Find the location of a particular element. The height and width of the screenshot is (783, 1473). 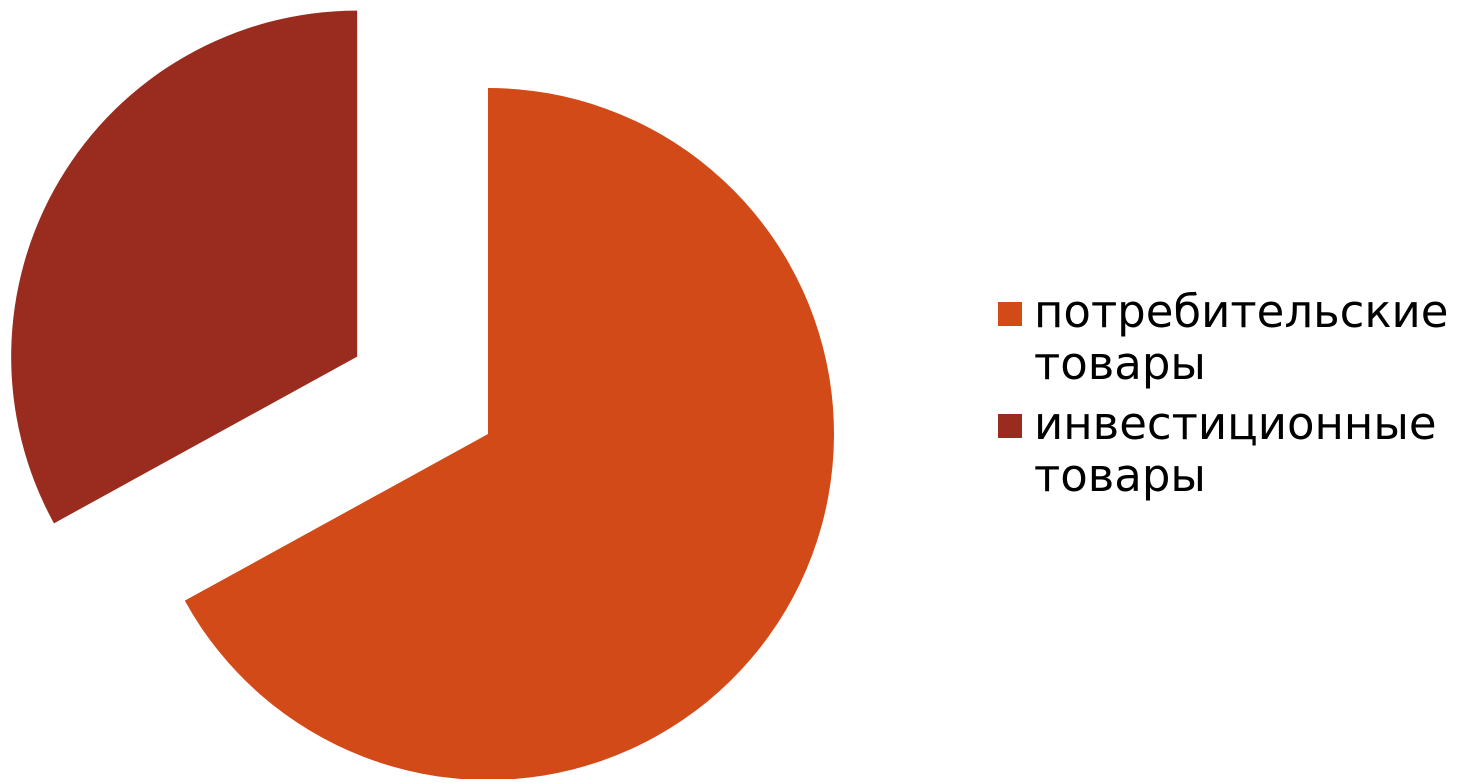

legend-item-consumer-goods: потребительские товары is located at coordinates (1233, 338).